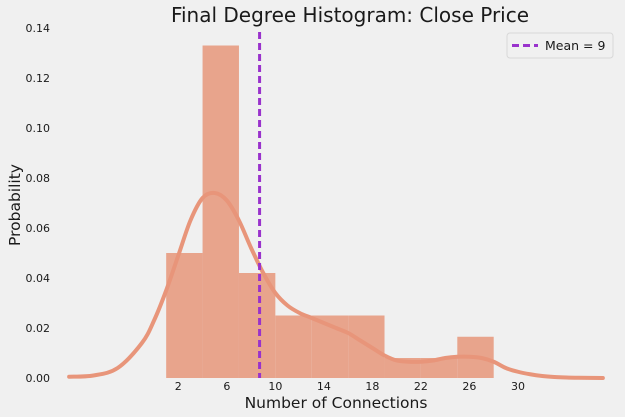 This screenshot has height=417, width=625. I want to click on x-tick-label: 30, so click(518, 386).